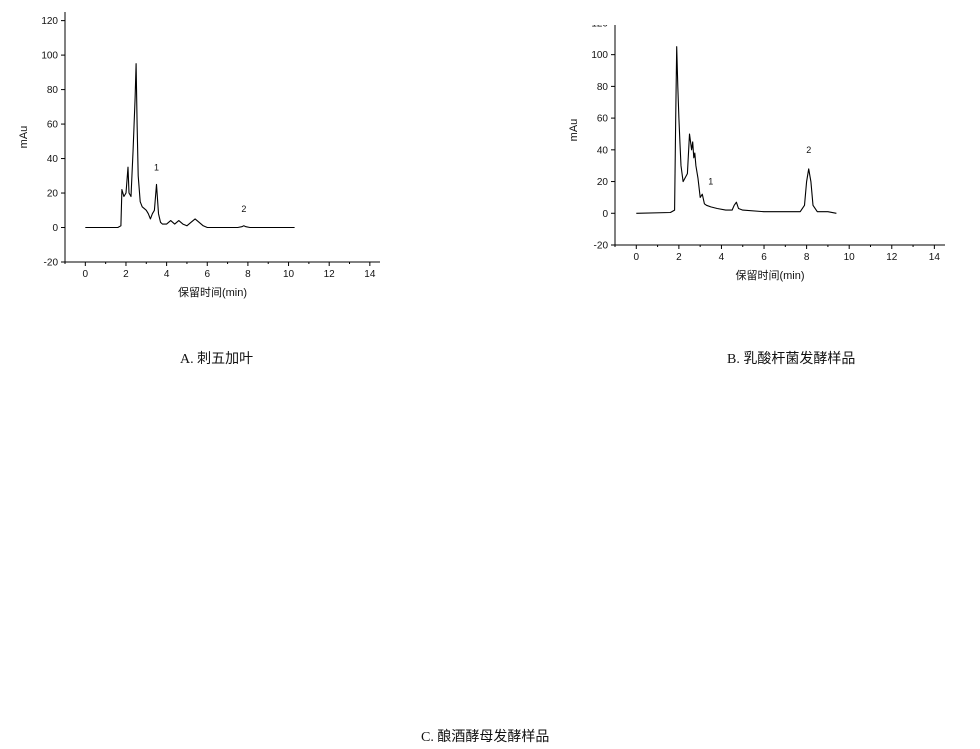  I want to click on caption-b: B. 乳酸杆菌发酵样品, so click(791, 359).